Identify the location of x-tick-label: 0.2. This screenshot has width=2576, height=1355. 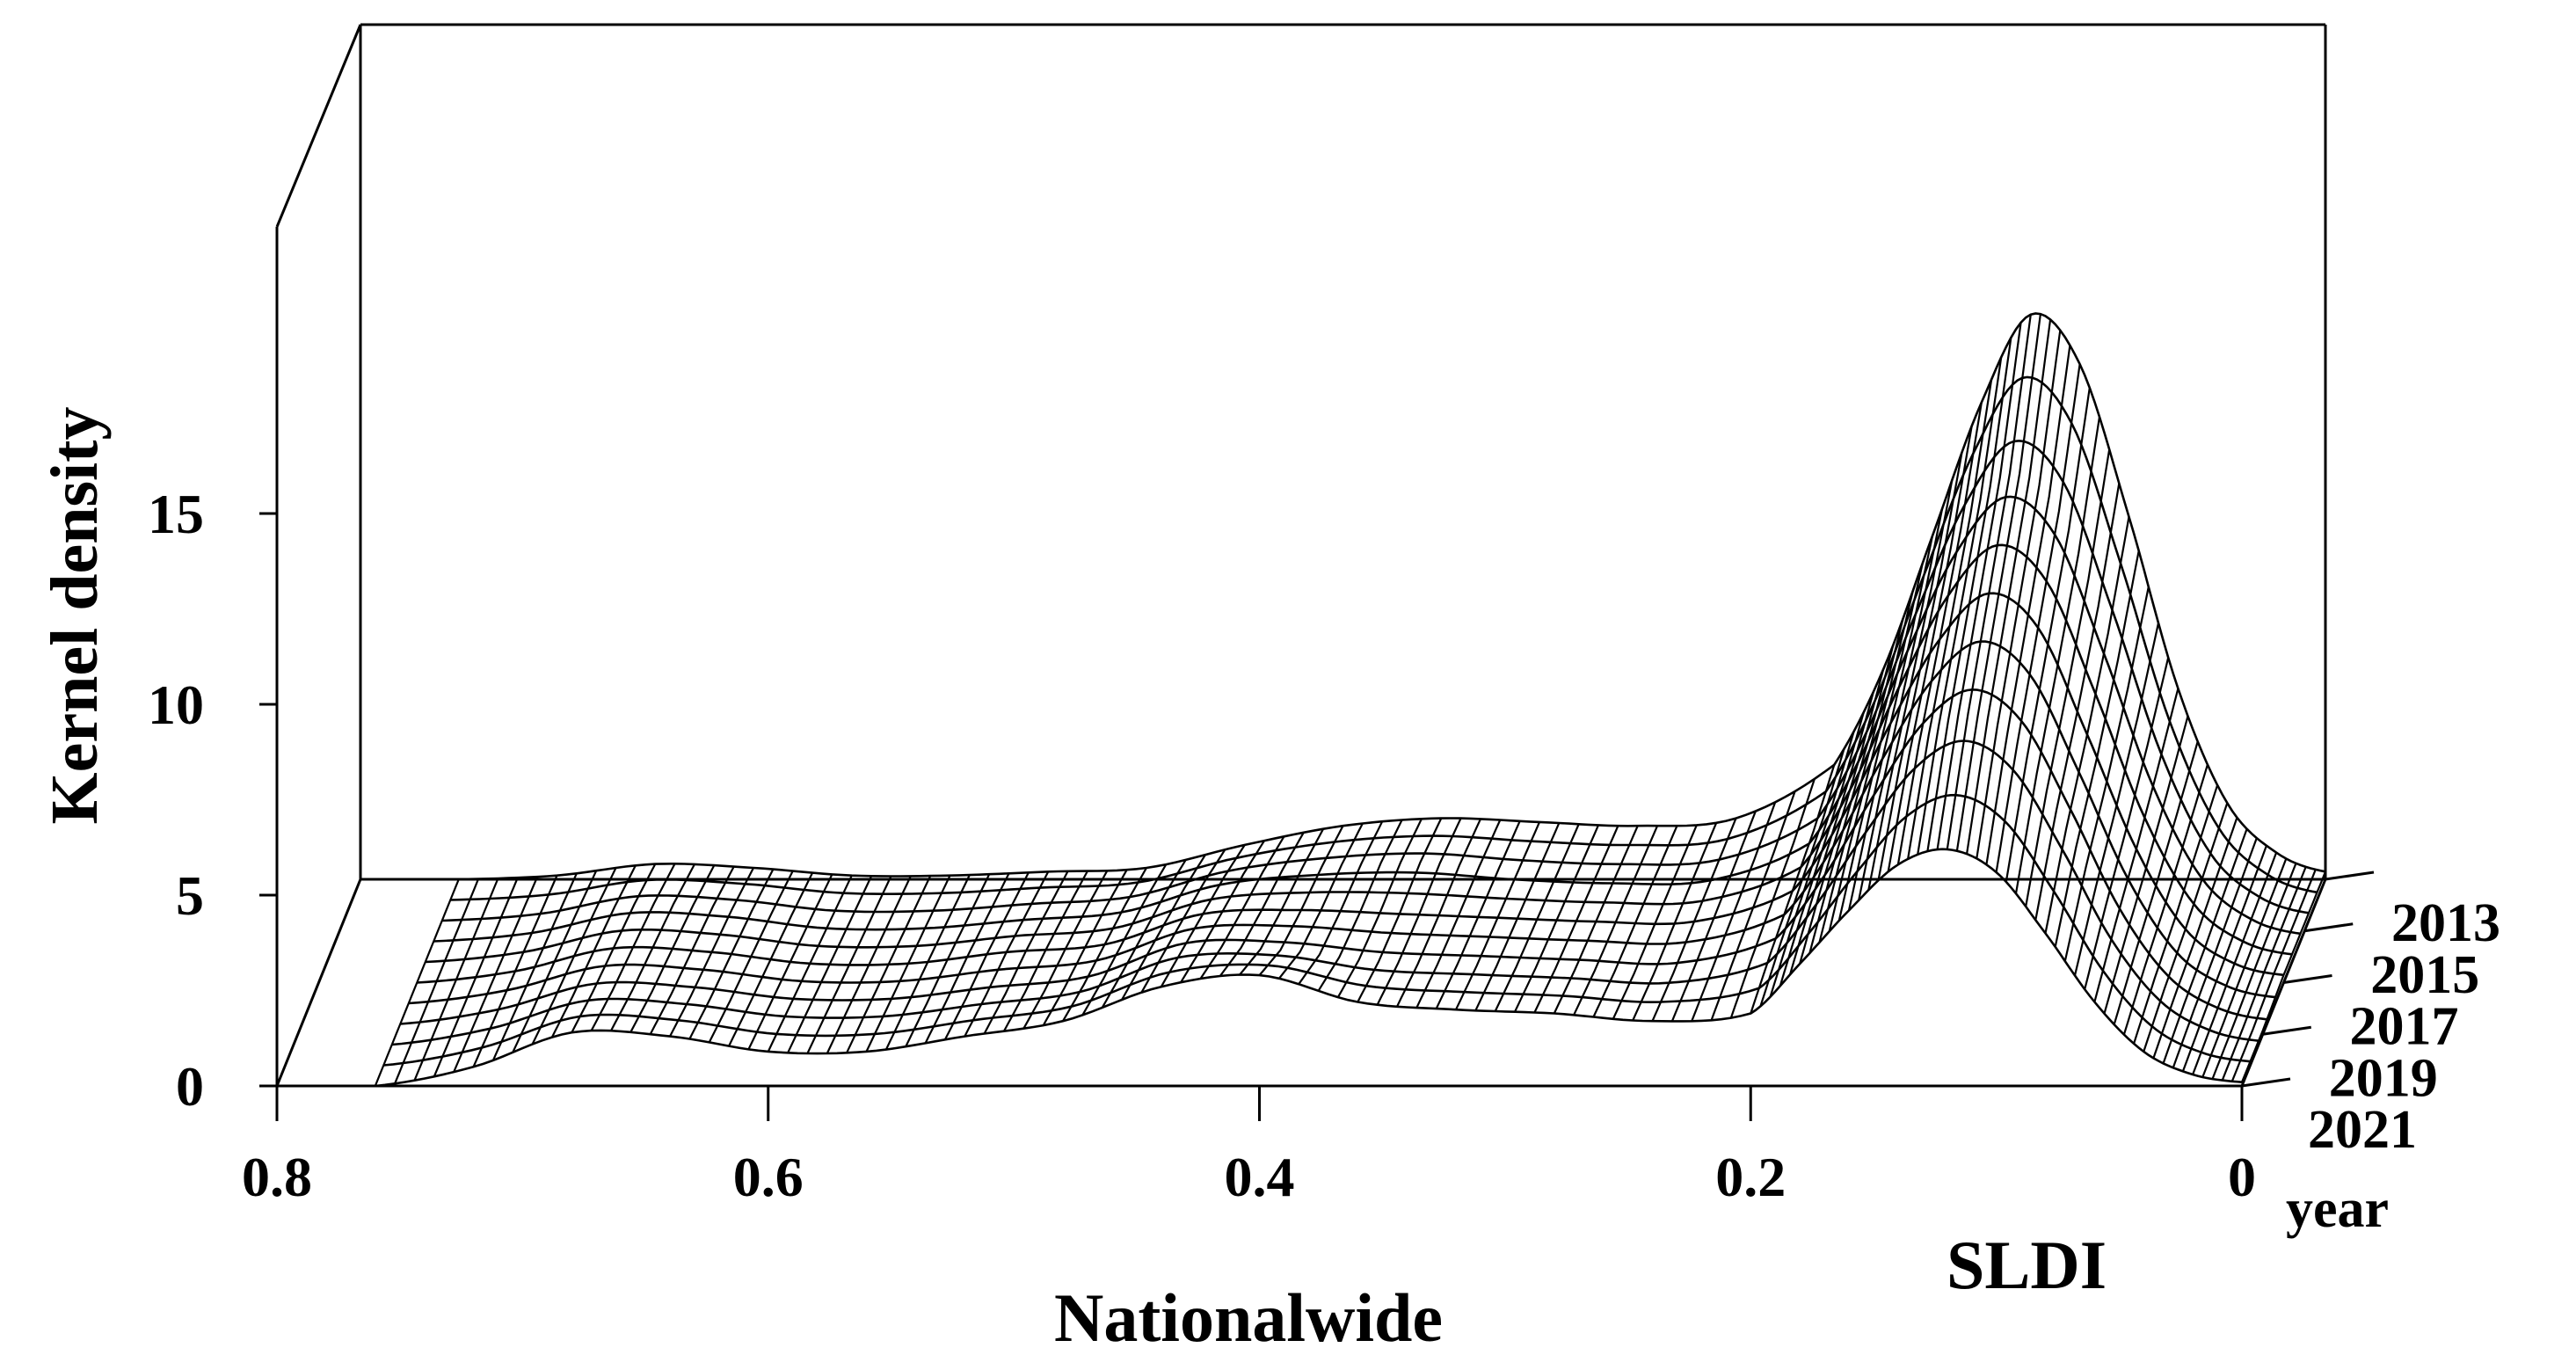
(1750, 1177).